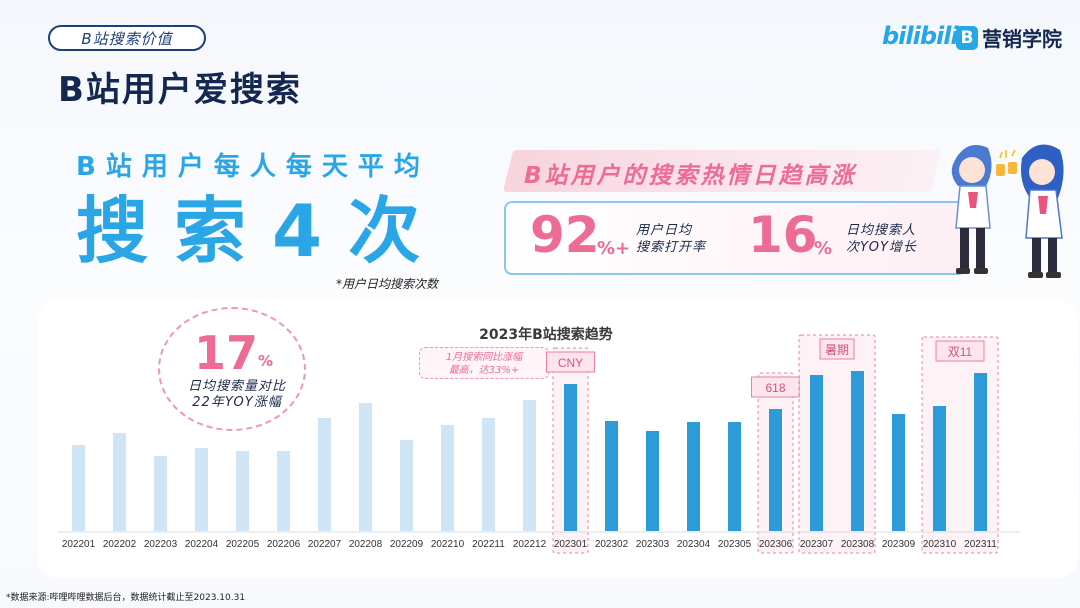  Describe the element at coordinates (671, 247) in the screenshot. I see `stat-open-rate-label-line2: 搜索打开率` at that location.